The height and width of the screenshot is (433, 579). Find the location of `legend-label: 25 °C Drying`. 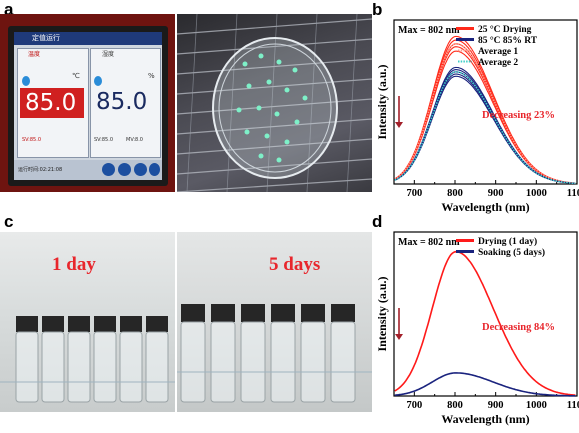

legend-label: 25 °C Drying is located at coordinates (505, 29).